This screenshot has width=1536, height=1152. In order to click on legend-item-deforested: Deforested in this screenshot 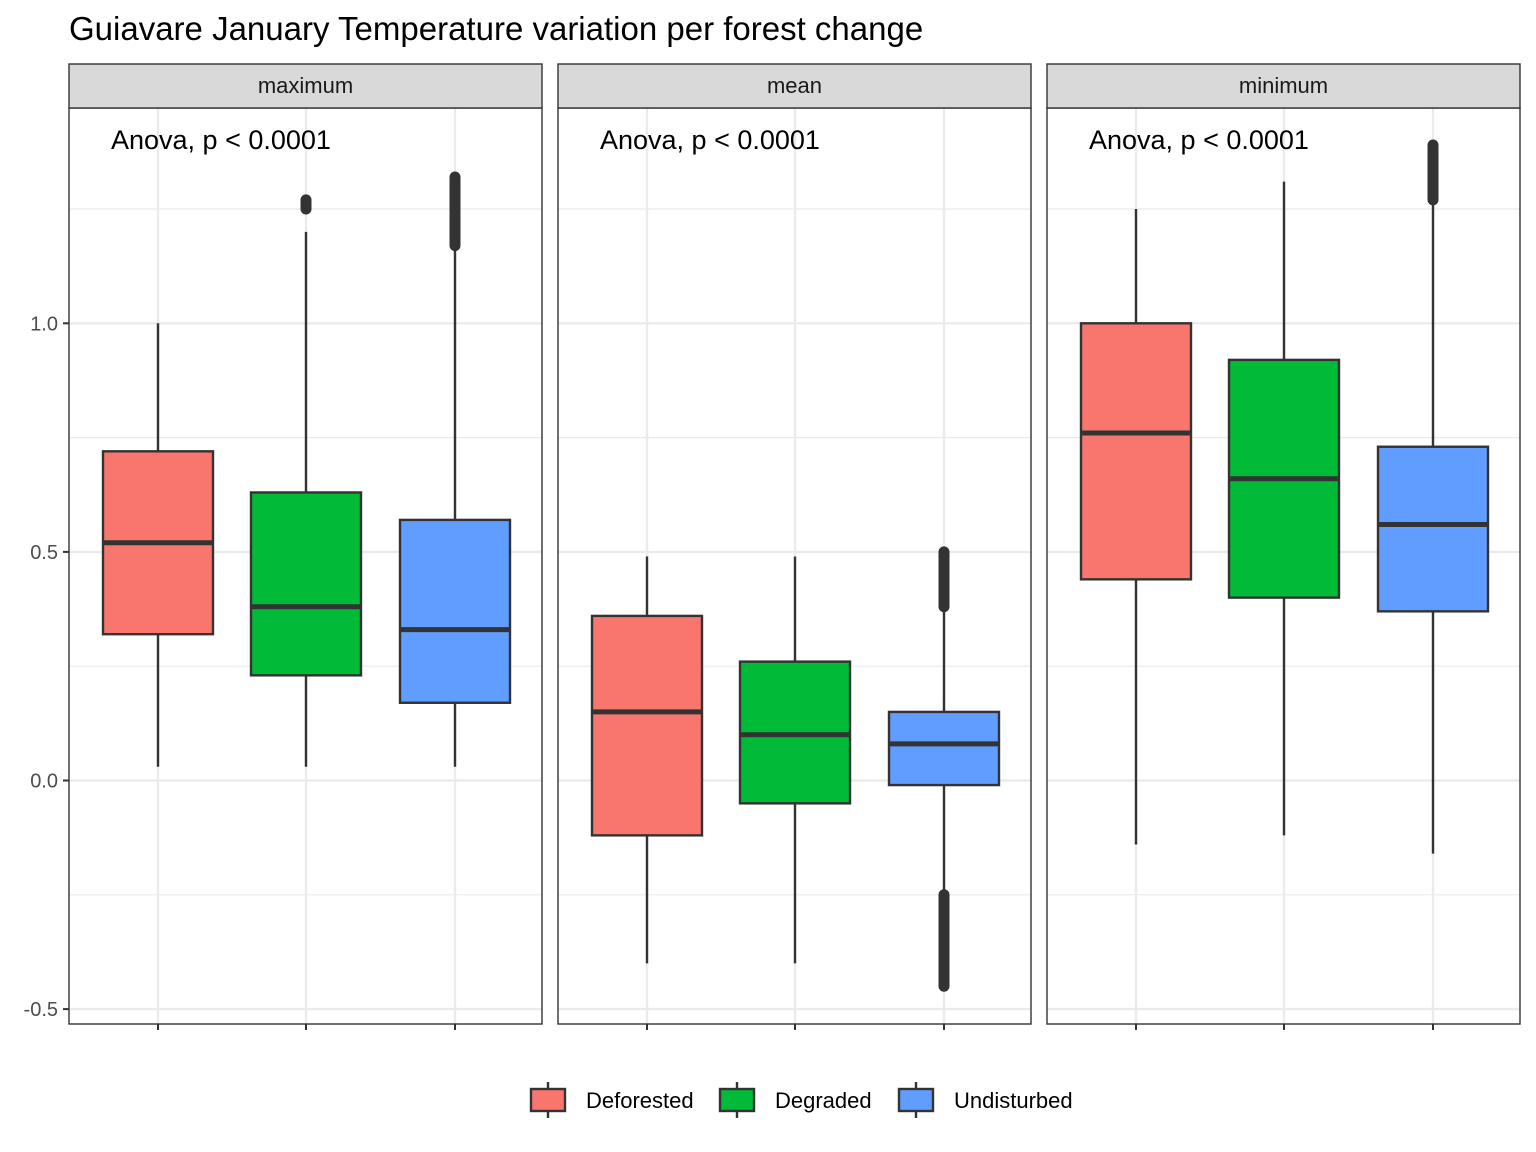, I will do `click(611, 1100)`.